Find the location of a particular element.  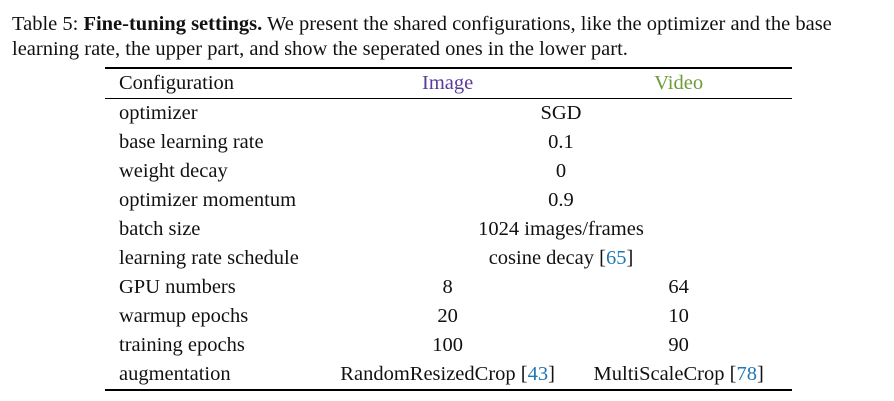

shared-value: cosine decay is located at coordinates (541, 258).